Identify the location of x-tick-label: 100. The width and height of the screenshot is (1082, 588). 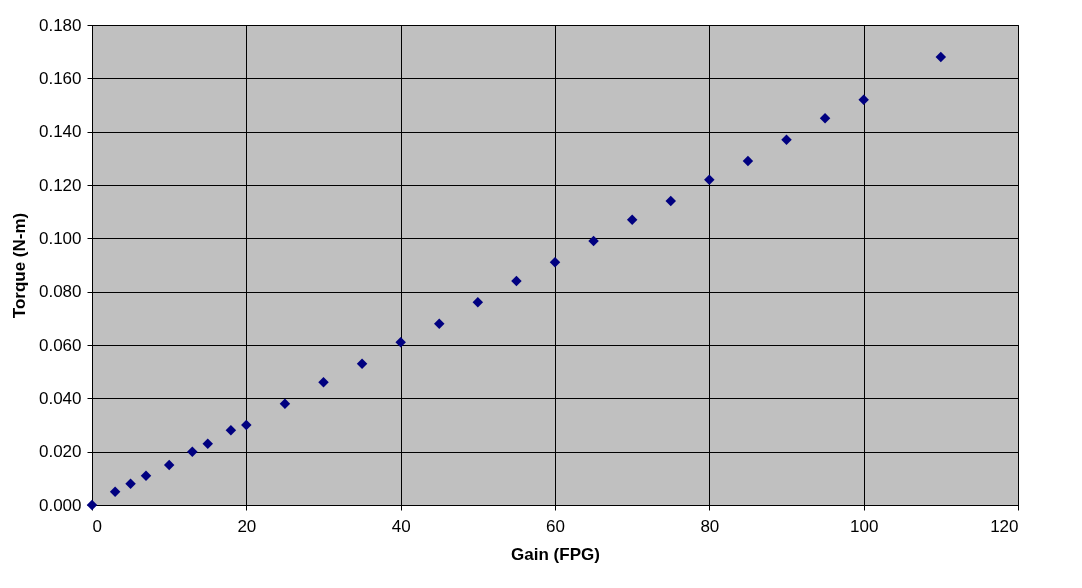
(864, 526).